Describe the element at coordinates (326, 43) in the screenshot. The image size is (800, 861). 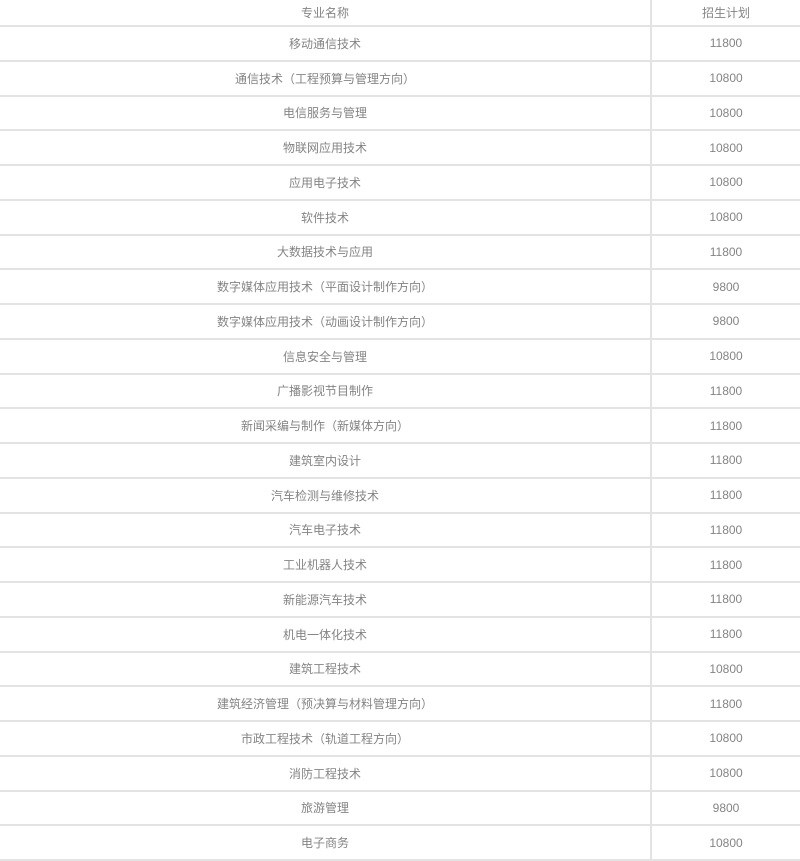
I see `major-name-cell: 移动通信技术` at that location.